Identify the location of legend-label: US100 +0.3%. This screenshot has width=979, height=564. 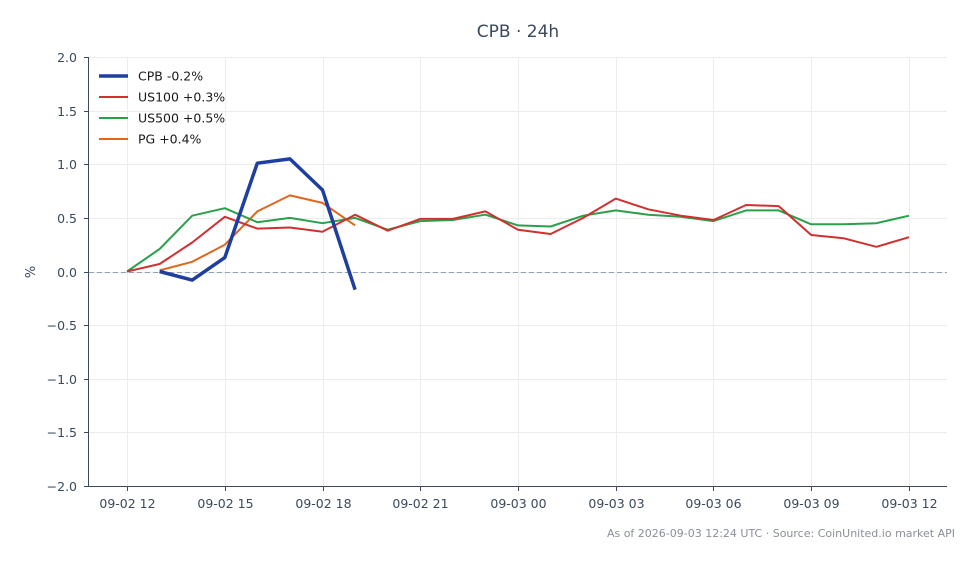
(181, 97).